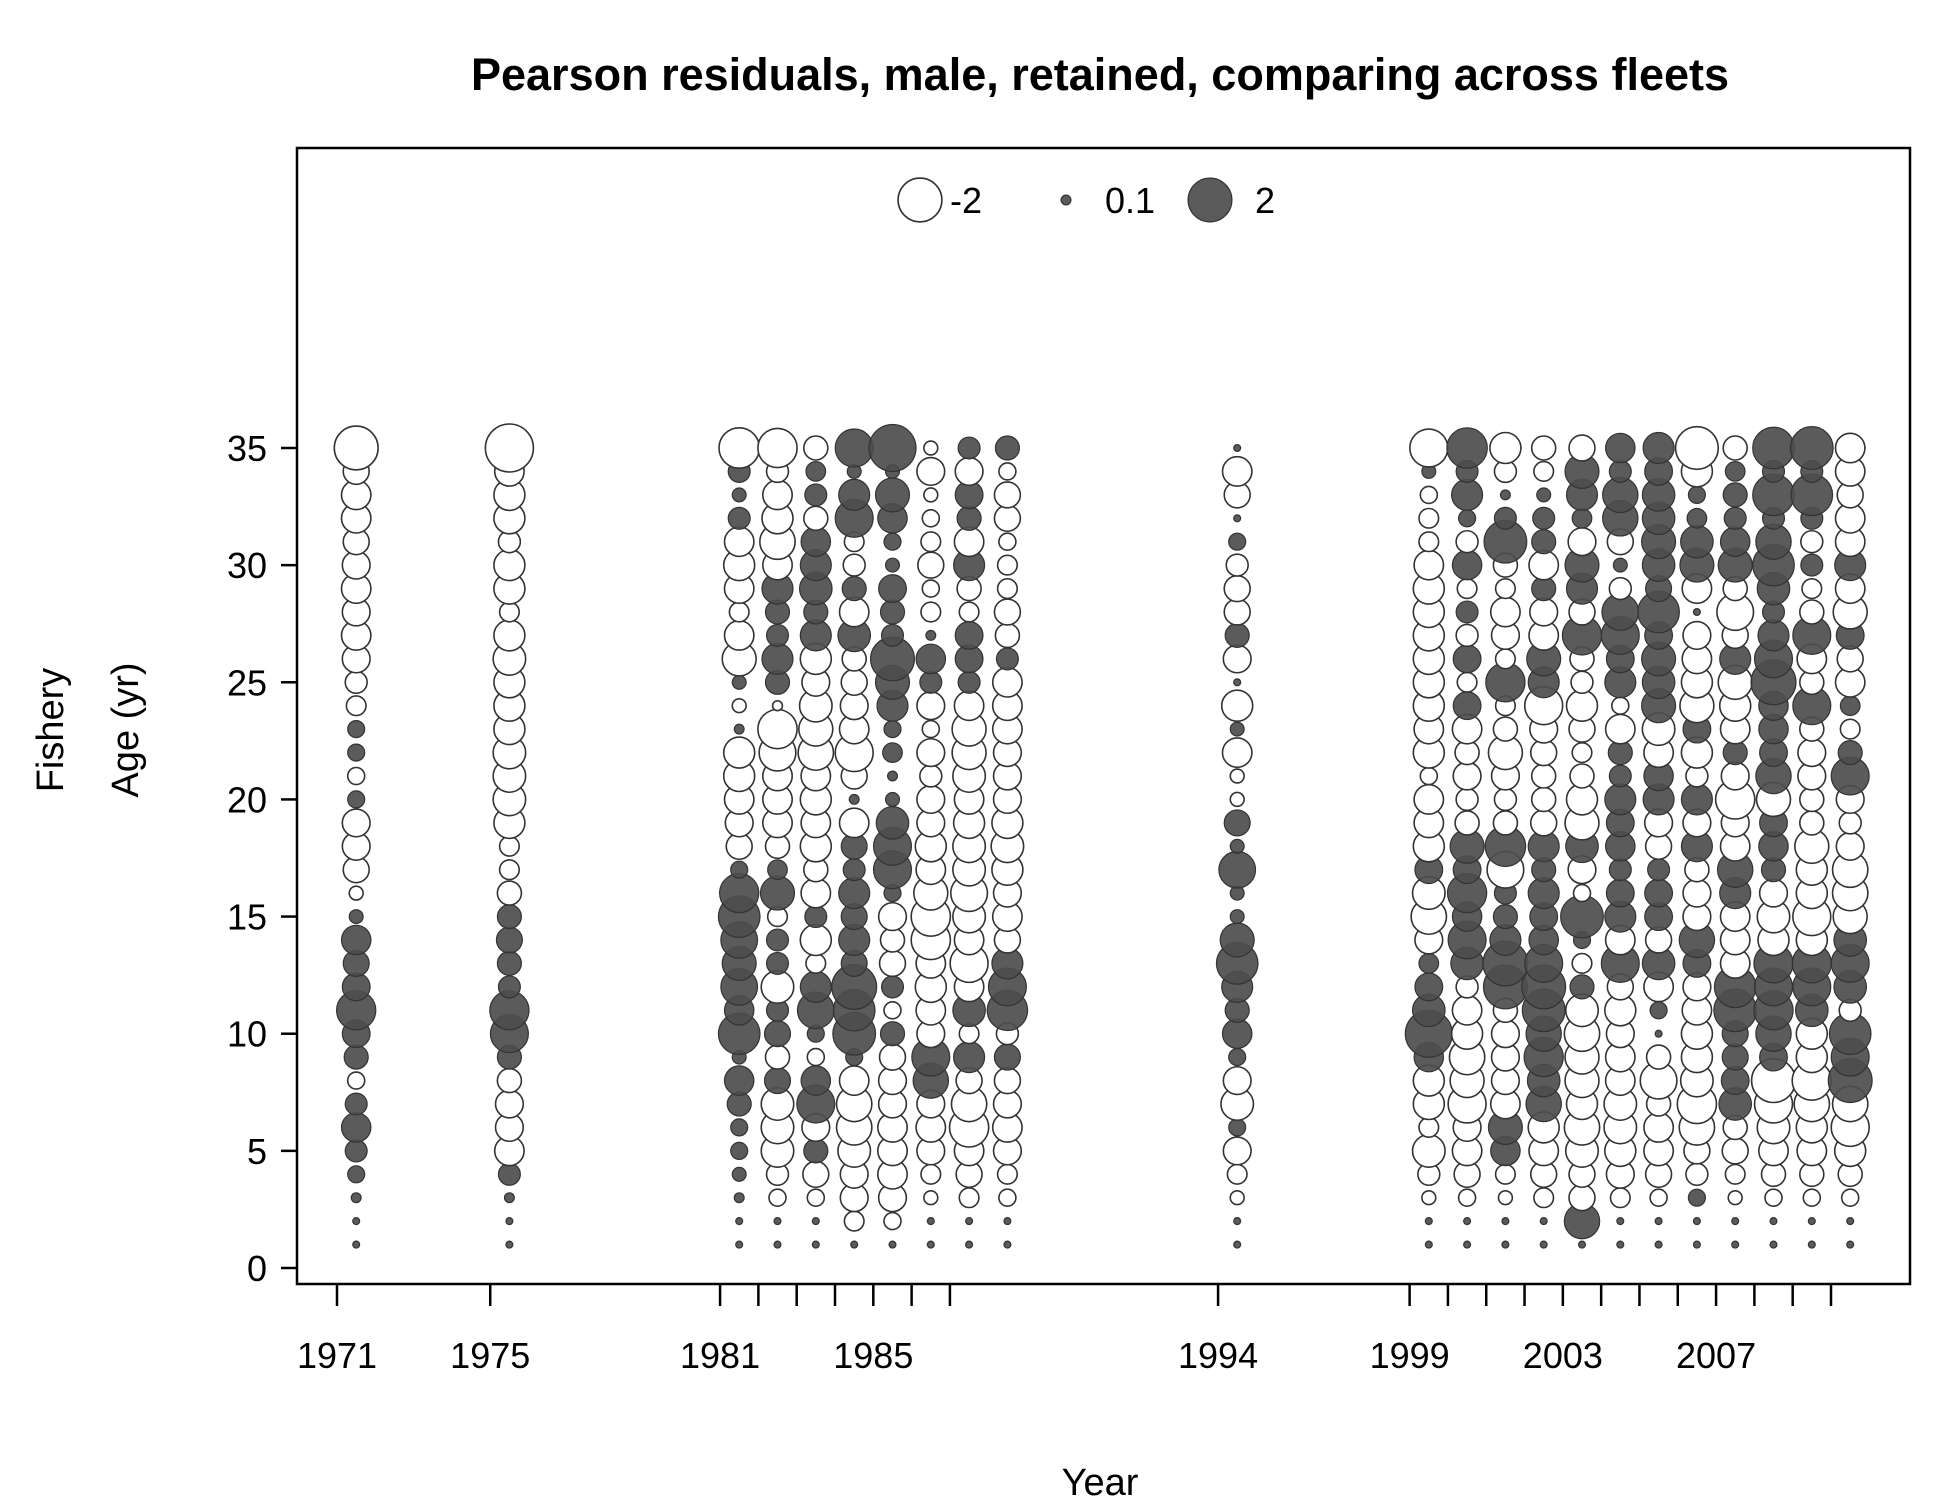 The height and width of the screenshot is (1505, 1950). What do you see at coordinates (966, 200) in the screenshot?
I see `legend-label: -2` at bounding box center [966, 200].